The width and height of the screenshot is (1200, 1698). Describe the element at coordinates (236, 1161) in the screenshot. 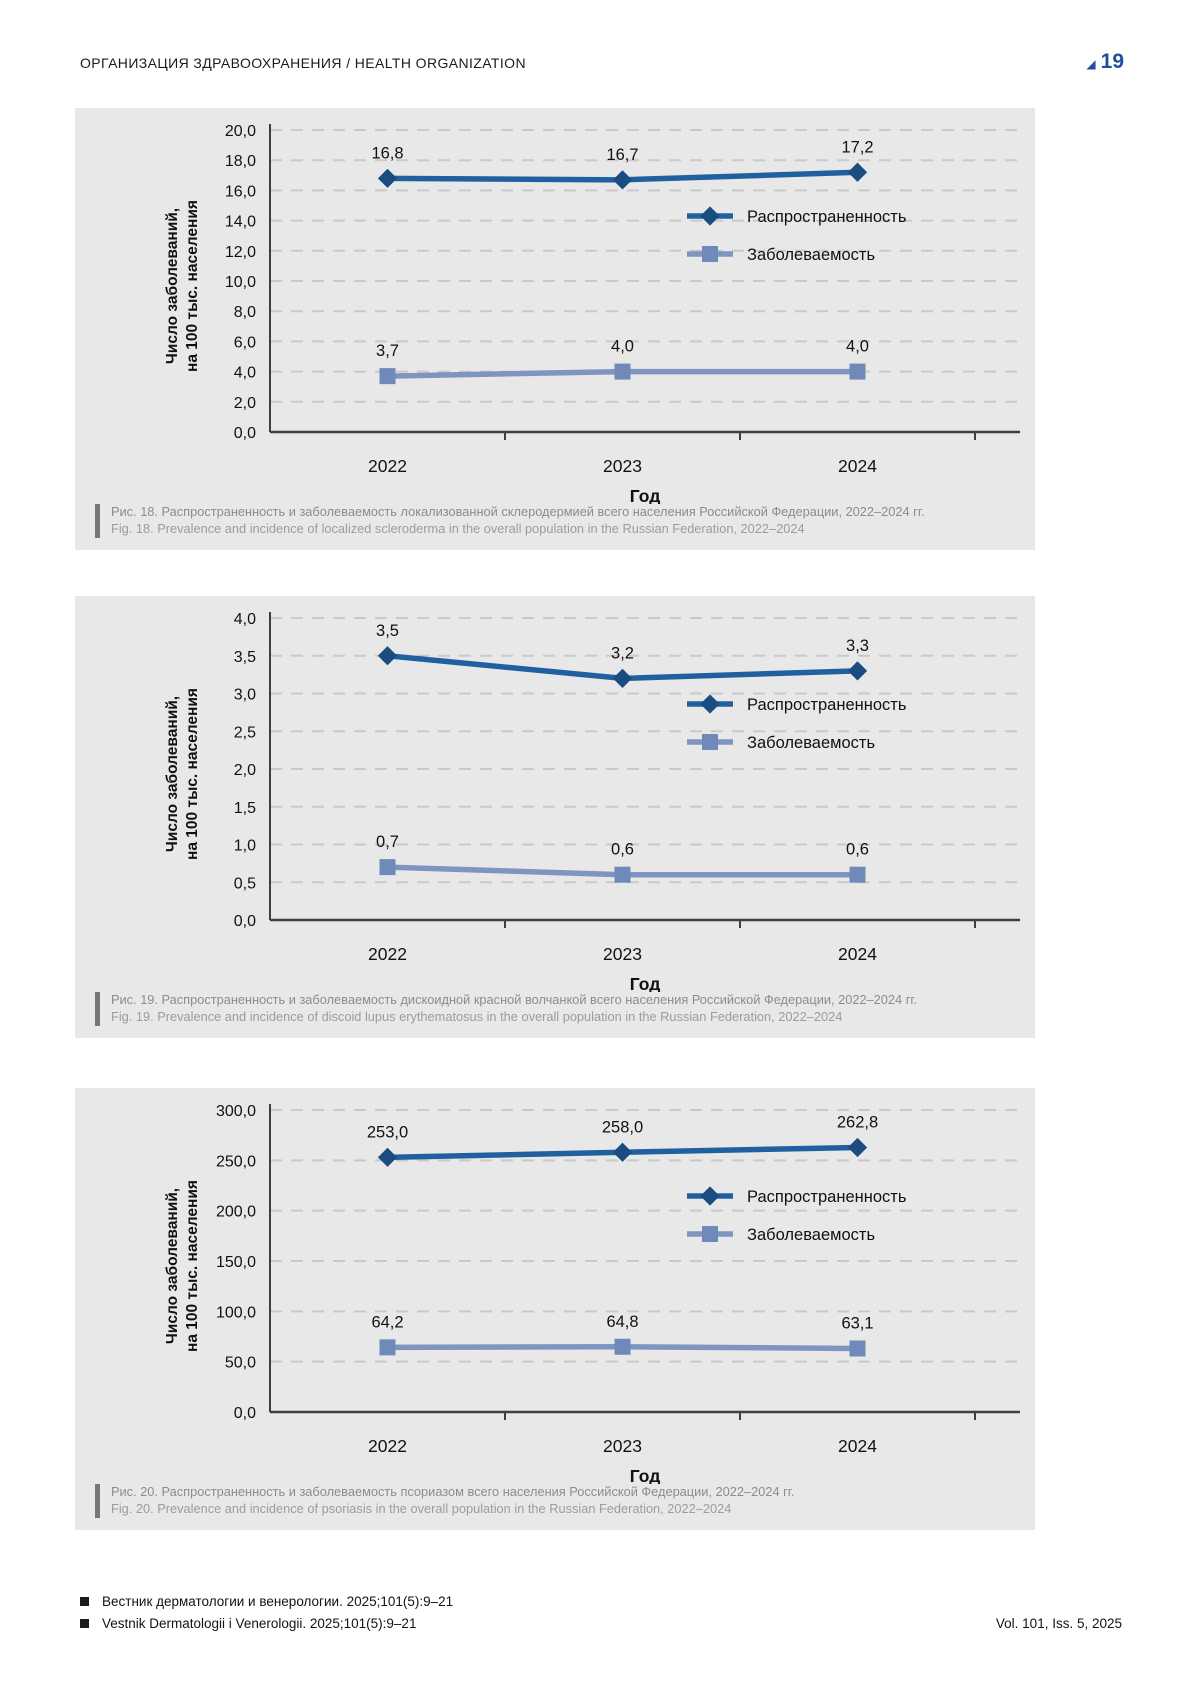

I see `y-tick-label: 250,0` at that location.